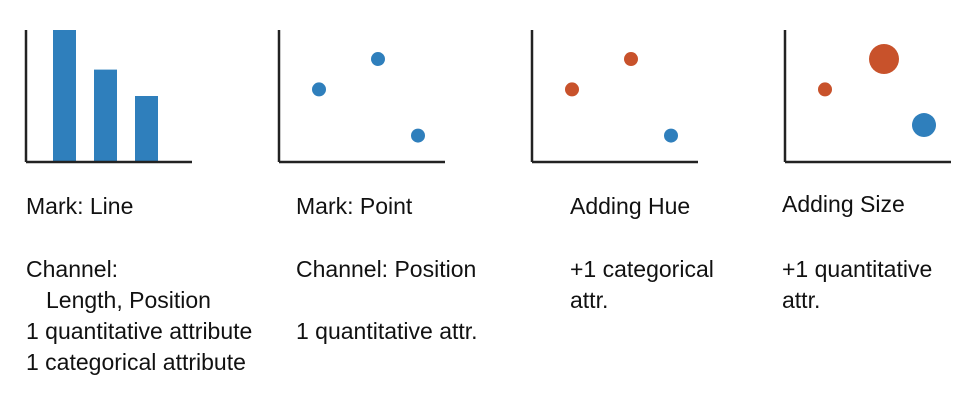  What do you see at coordinates (630, 206) in the screenshot?
I see `mark-label-hue: Adding Hue` at bounding box center [630, 206].